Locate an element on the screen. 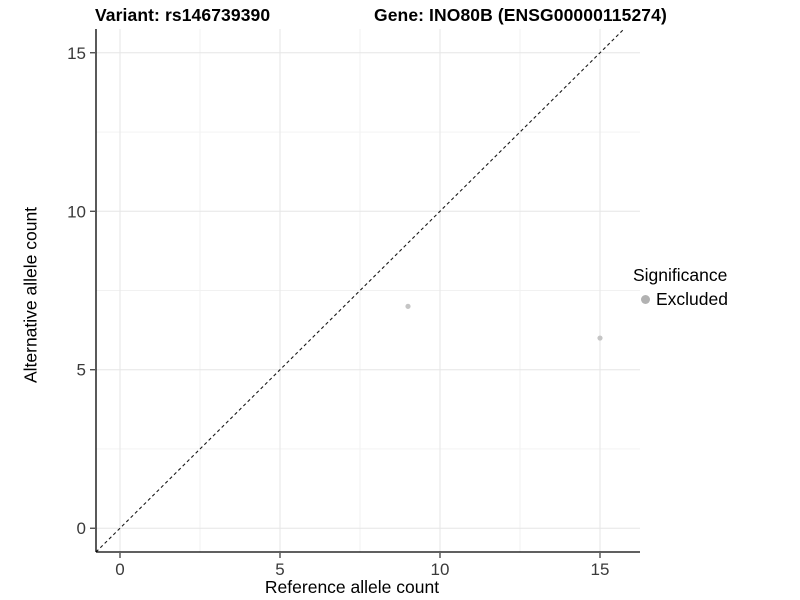 The image size is (800, 600). x-tick-label: 15 is located at coordinates (600, 569).